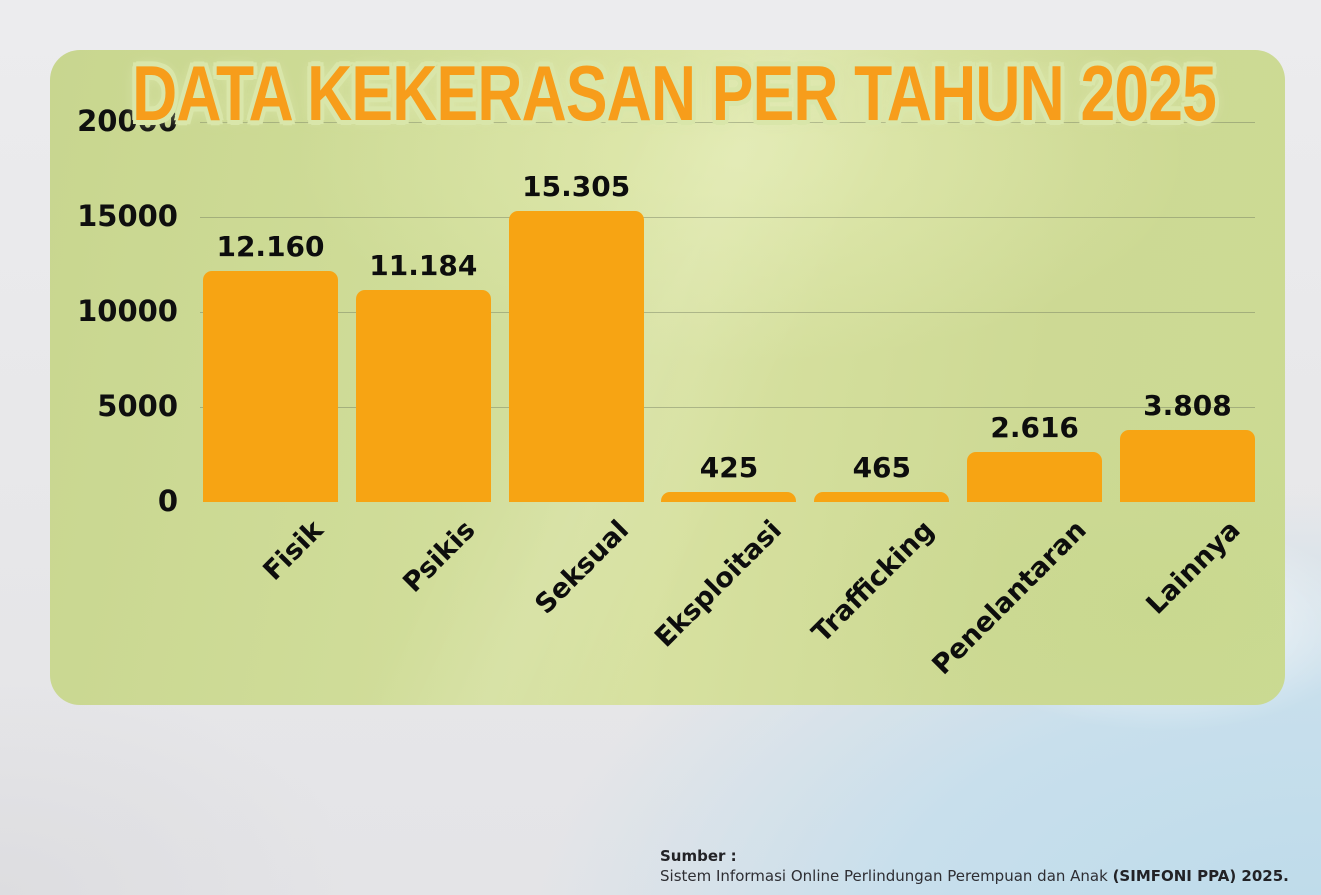 The height and width of the screenshot is (895, 1321). I want to click on x-axis-category-label-psikis: Psikis, so click(439, 556).